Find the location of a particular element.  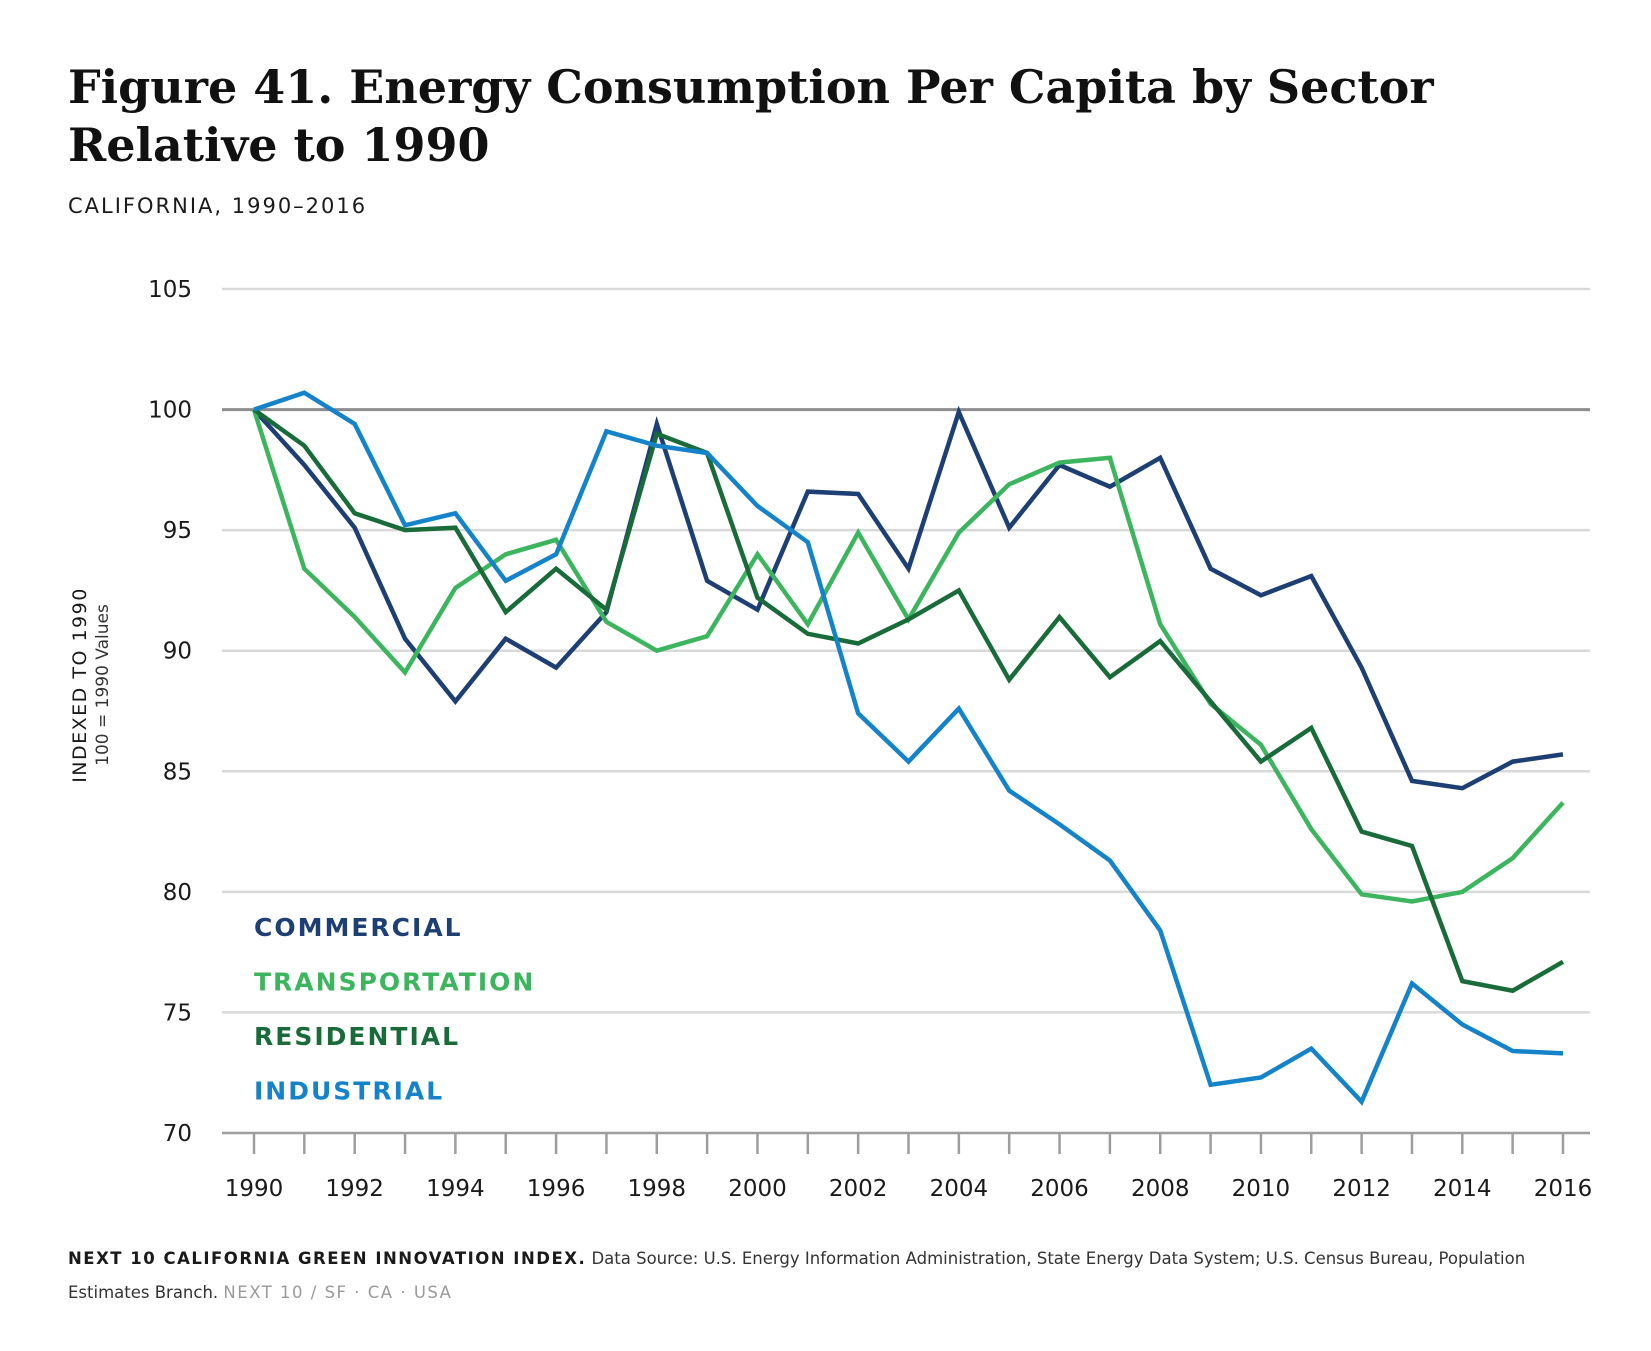

x-tick-label: 2008 is located at coordinates (1160, 1189).